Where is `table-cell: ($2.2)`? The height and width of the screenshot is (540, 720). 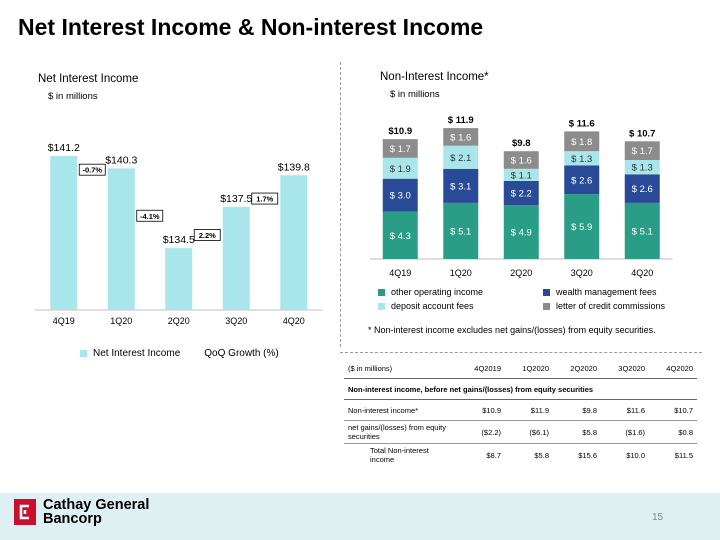
table-cell: ($2.2) is located at coordinates (481, 432).